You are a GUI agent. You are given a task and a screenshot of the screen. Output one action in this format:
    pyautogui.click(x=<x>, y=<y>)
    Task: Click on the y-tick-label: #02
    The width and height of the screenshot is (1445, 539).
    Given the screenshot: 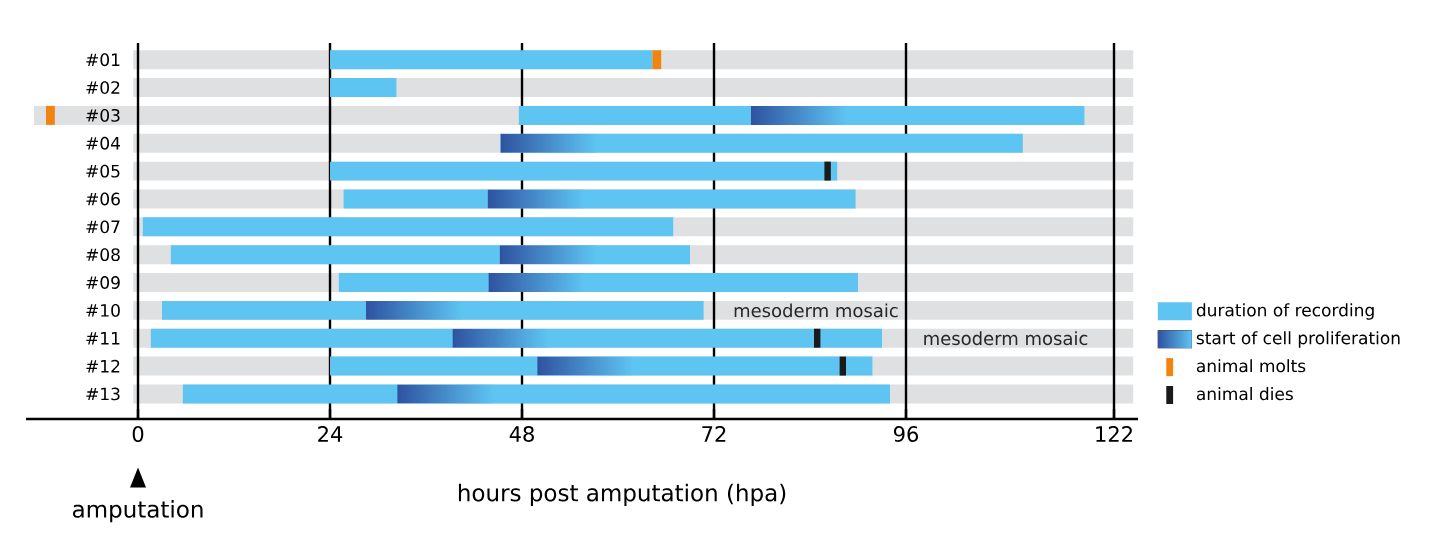 What is the action you would take?
    pyautogui.click(x=103, y=87)
    